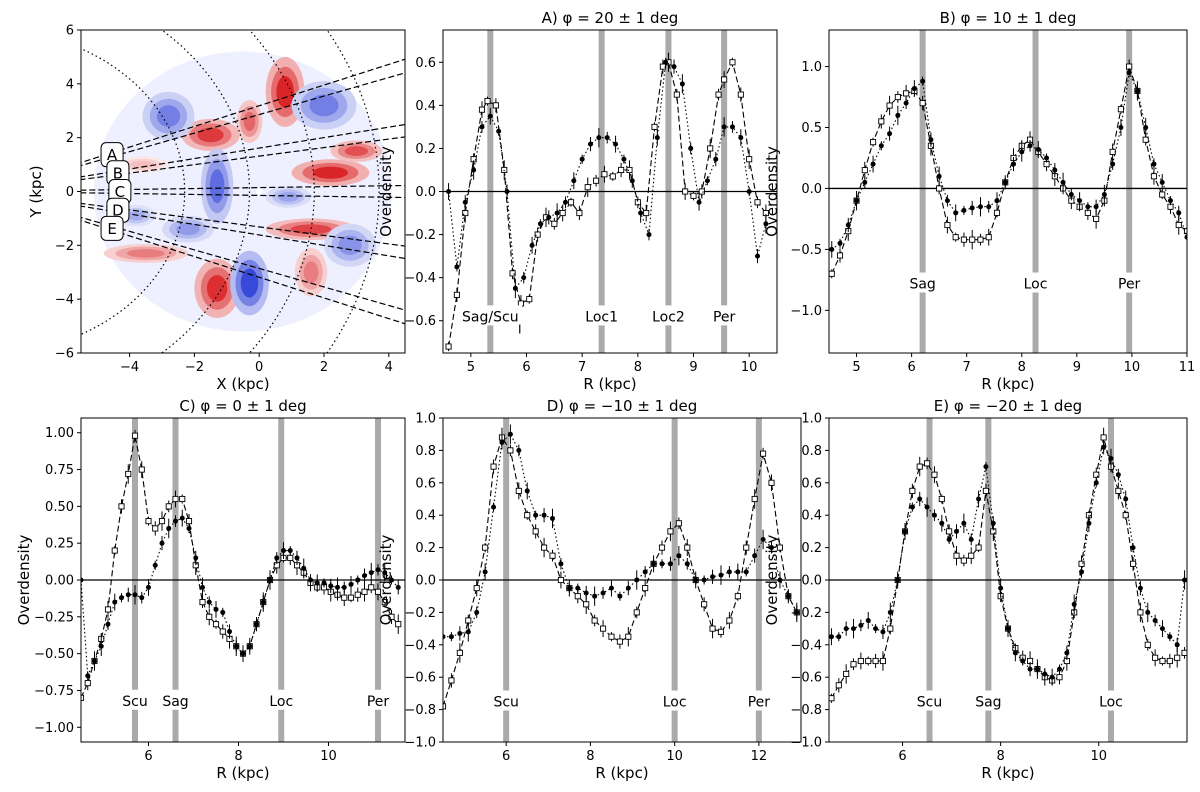 This screenshot has height=792, width=1200. Describe the element at coordinates (420, 645) in the screenshot. I see `y-tick-label: −0.4` at that location.